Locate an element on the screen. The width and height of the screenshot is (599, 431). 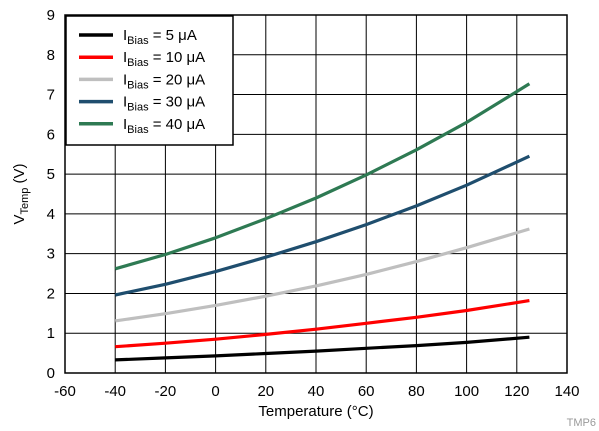
y-tick-label: 8 is located at coordinates (51, 55).